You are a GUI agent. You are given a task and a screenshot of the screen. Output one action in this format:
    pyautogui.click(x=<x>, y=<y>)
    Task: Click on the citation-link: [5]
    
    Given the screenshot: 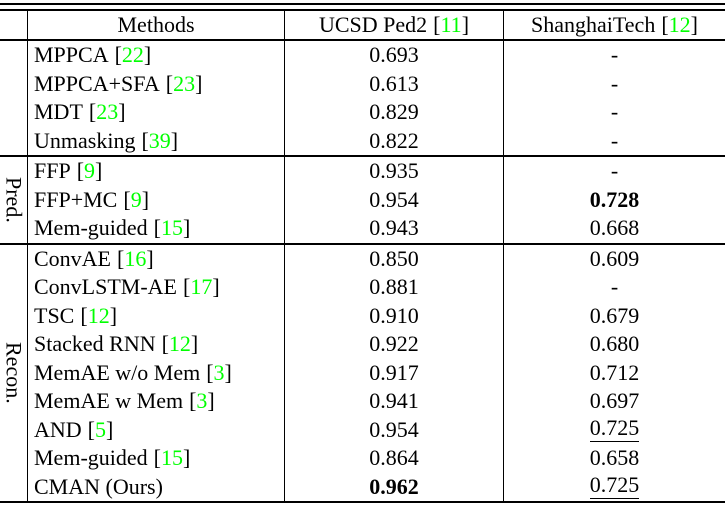 What is the action you would take?
    pyautogui.click(x=101, y=430)
    